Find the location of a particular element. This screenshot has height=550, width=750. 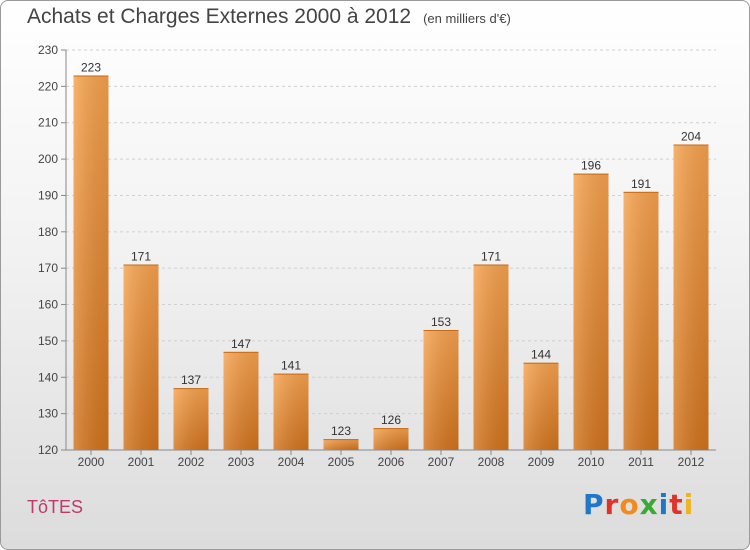

x-tick-label: 2004 is located at coordinates (291, 462).